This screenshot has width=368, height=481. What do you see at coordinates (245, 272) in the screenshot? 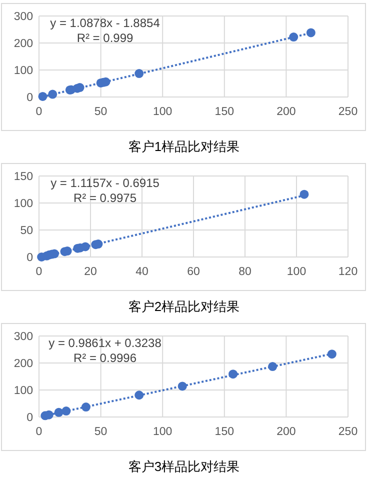
I see `x-tick-label: 80` at bounding box center [245, 272].